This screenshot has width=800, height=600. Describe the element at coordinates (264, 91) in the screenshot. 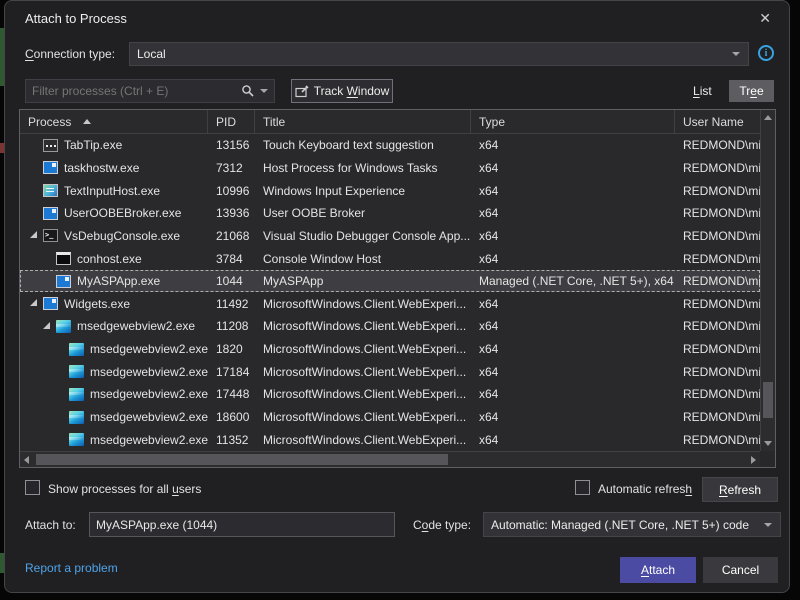

I see `search-options-caret-icon` at that location.